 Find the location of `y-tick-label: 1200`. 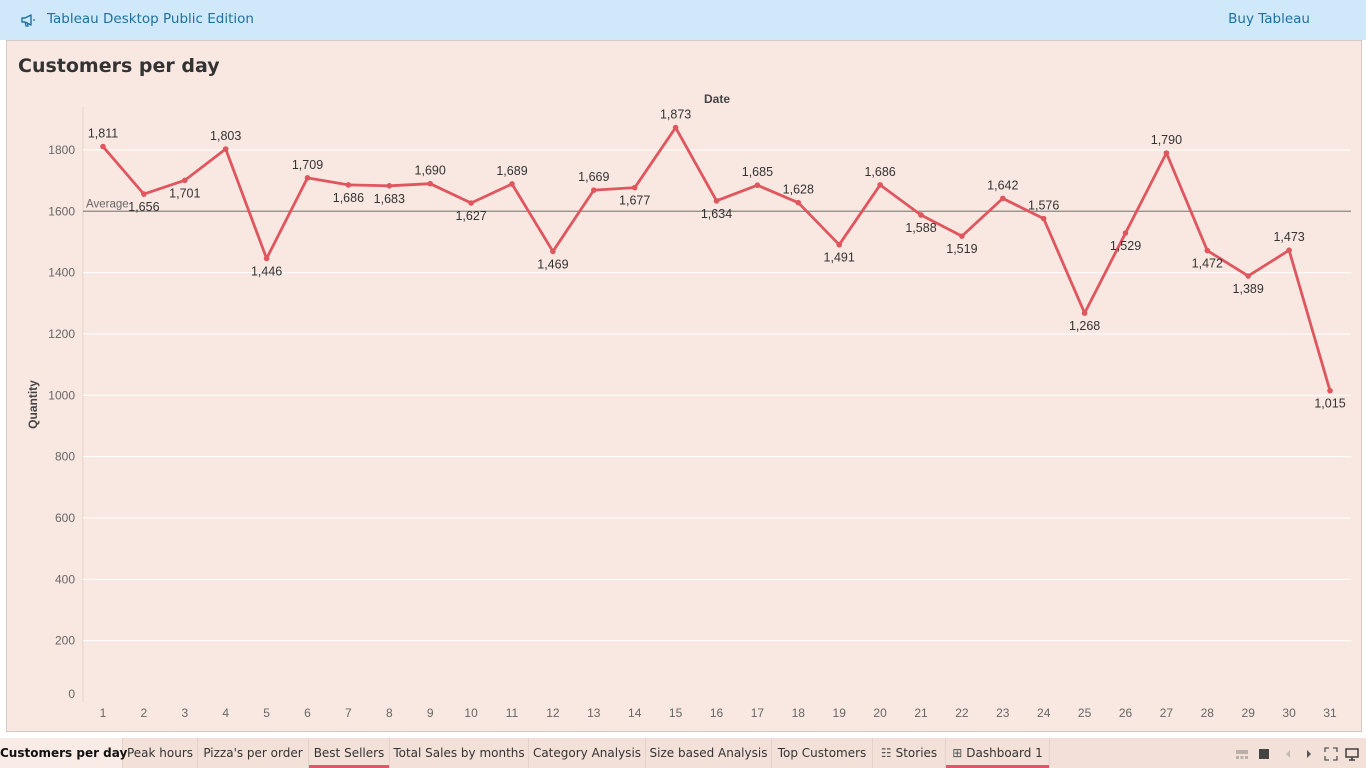

y-tick-label: 1200 is located at coordinates (61, 334).